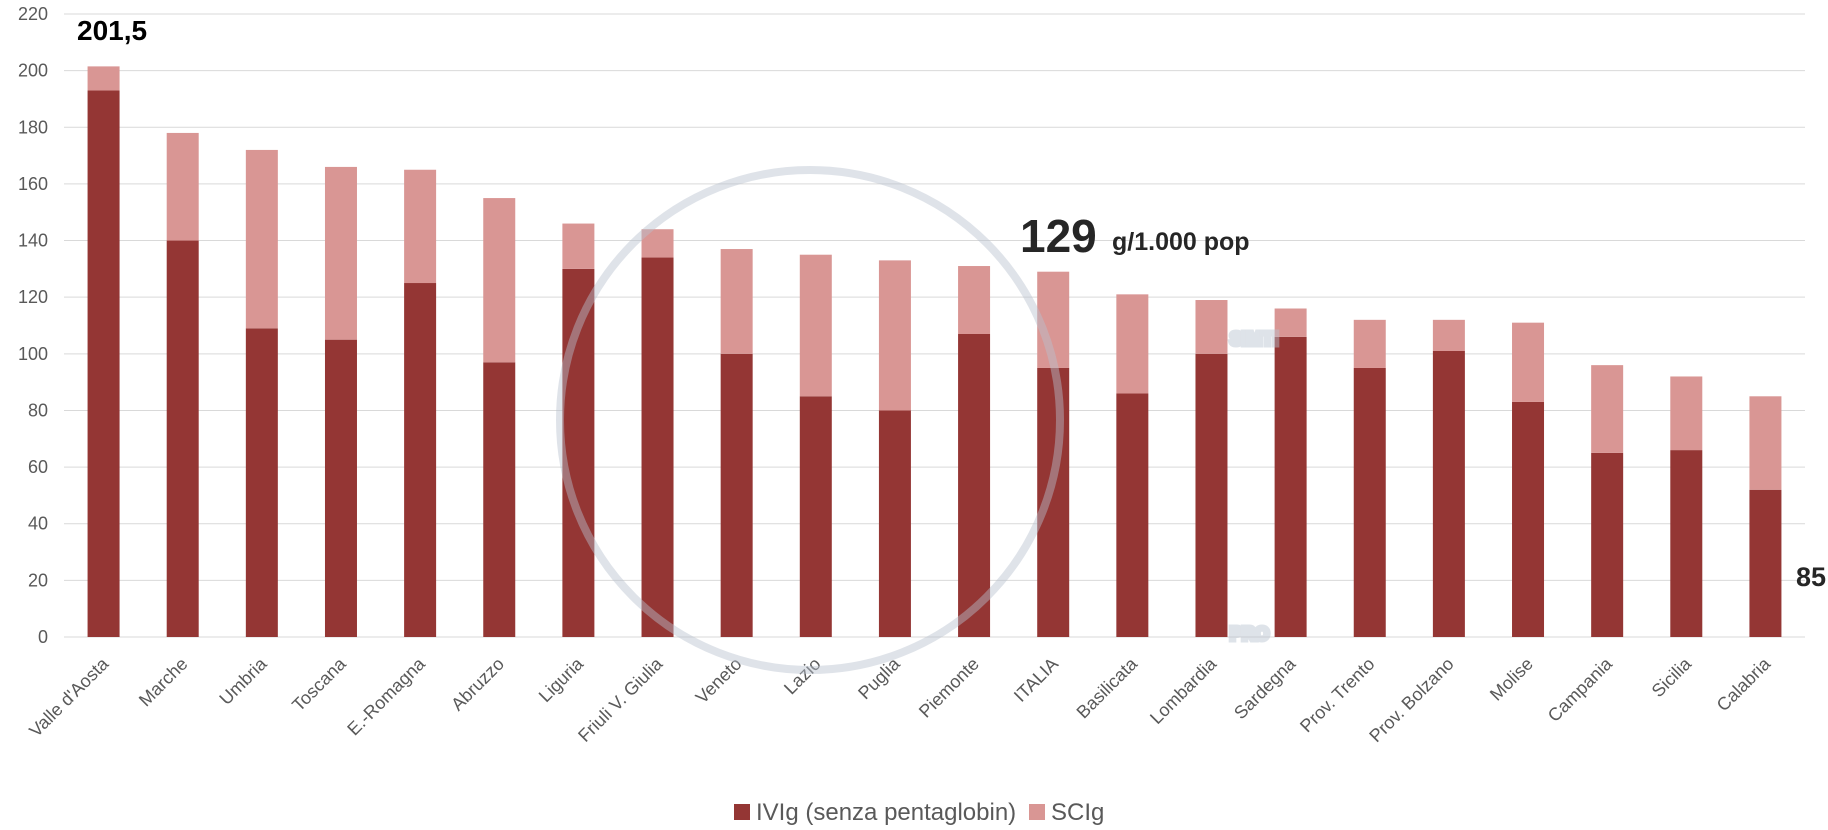 This screenshot has width=1828, height=830. What do you see at coordinates (38, 467) in the screenshot?
I see `y-tick-label: 60` at bounding box center [38, 467].